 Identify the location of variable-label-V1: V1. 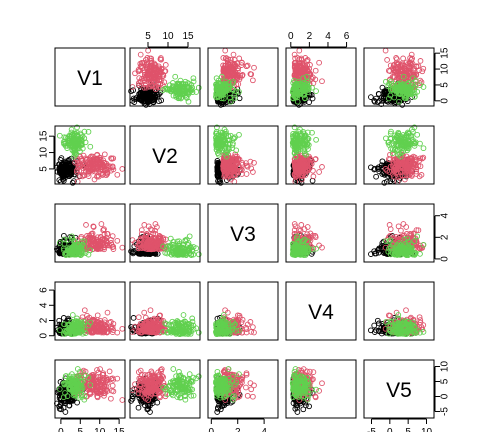
(90, 78).